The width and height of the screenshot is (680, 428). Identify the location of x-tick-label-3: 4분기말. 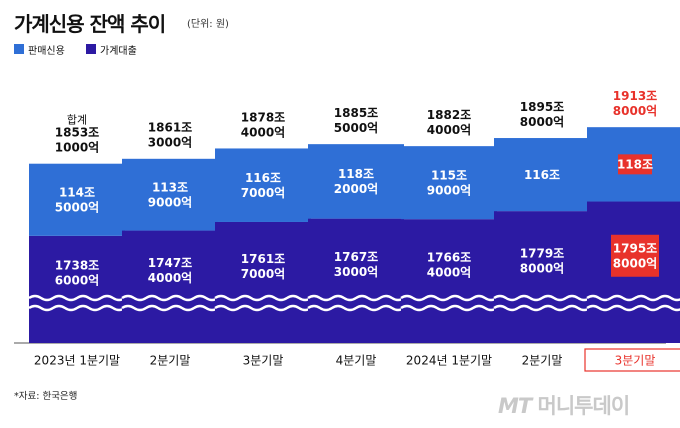
(356, 360).